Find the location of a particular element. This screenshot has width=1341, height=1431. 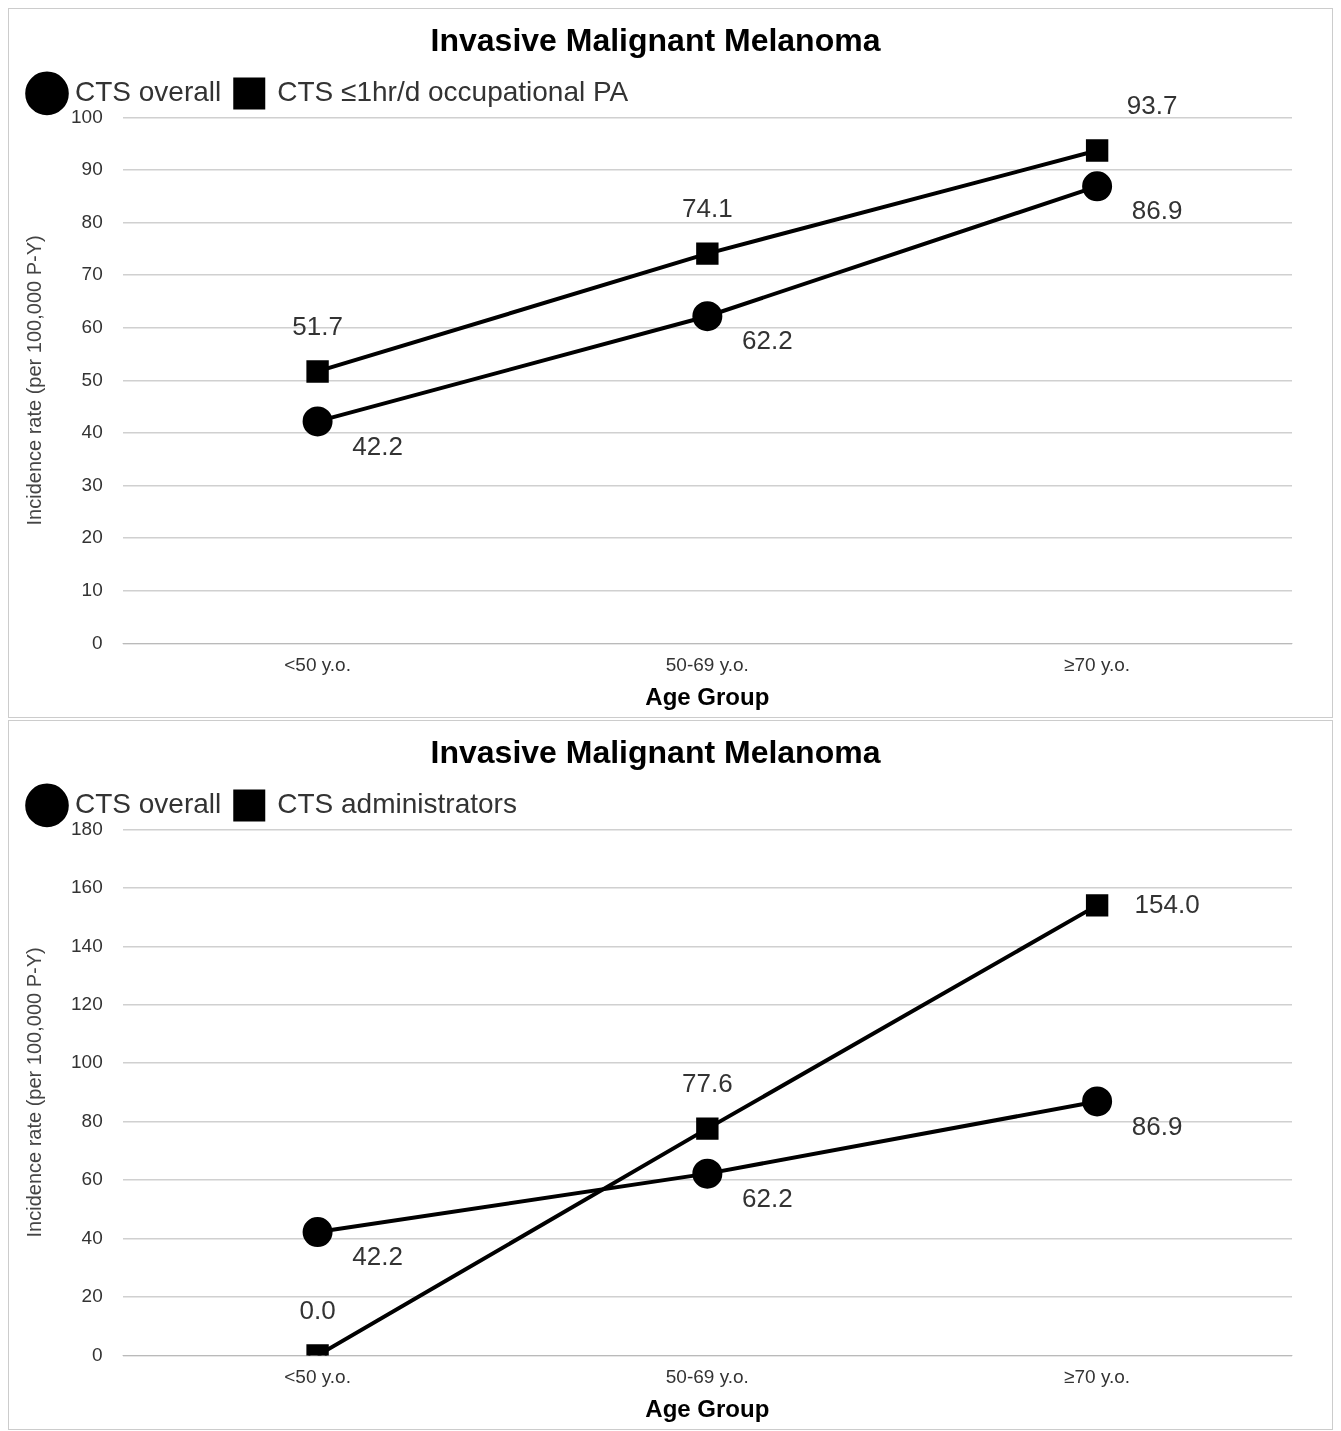

y-tick-label: 30 is located at coordinates (92, 484).